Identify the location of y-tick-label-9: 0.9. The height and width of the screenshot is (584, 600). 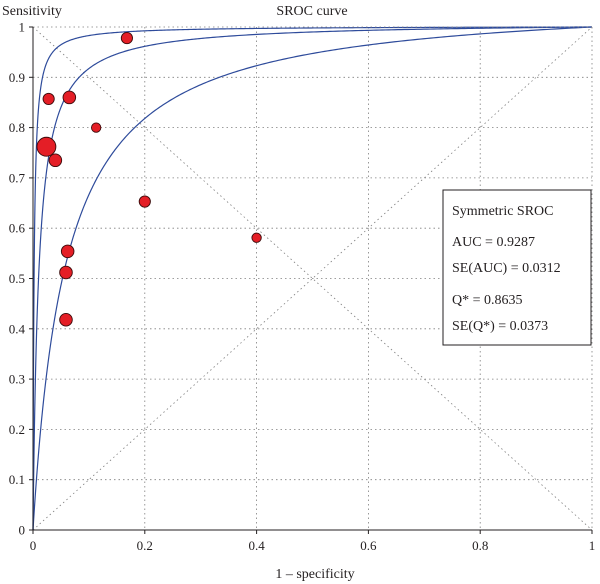
(17, 77).